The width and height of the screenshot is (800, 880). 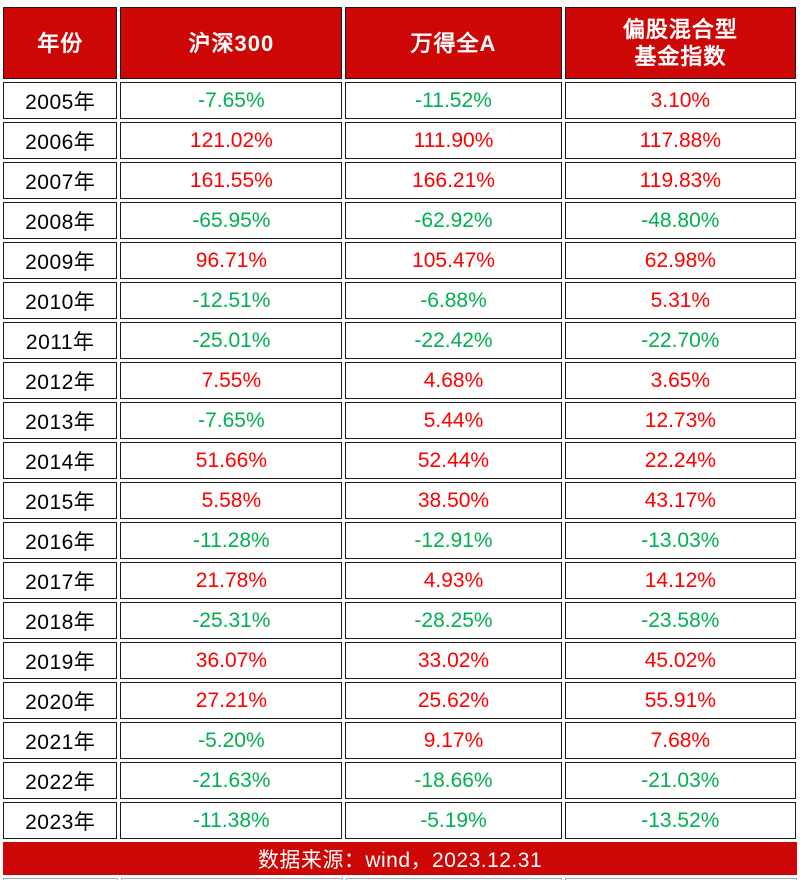 What do you see at coordinates (453, 820) in the screenshot?
I see `return-value-cell: -5.19%` at bounding box center [453, 820].